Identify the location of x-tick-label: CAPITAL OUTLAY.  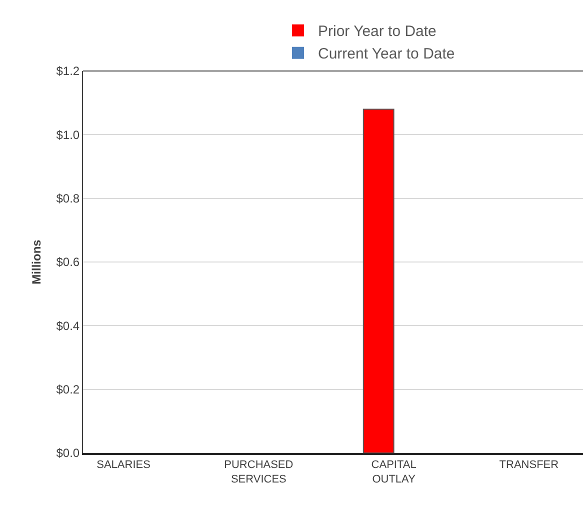
(393, 472).